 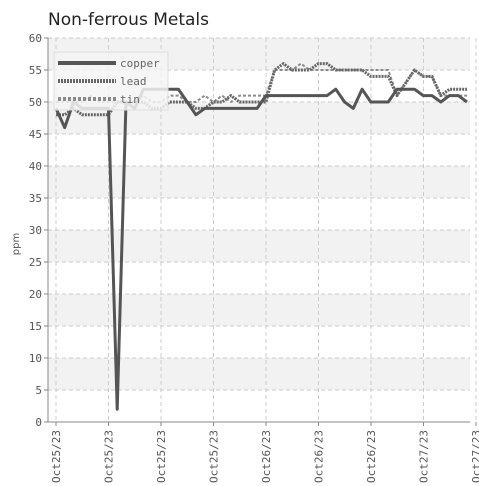 What do you see at coordinates (133, 81) in the screenshot?
I see `legend-label-lead: lead` at bounding box center [133, 81].